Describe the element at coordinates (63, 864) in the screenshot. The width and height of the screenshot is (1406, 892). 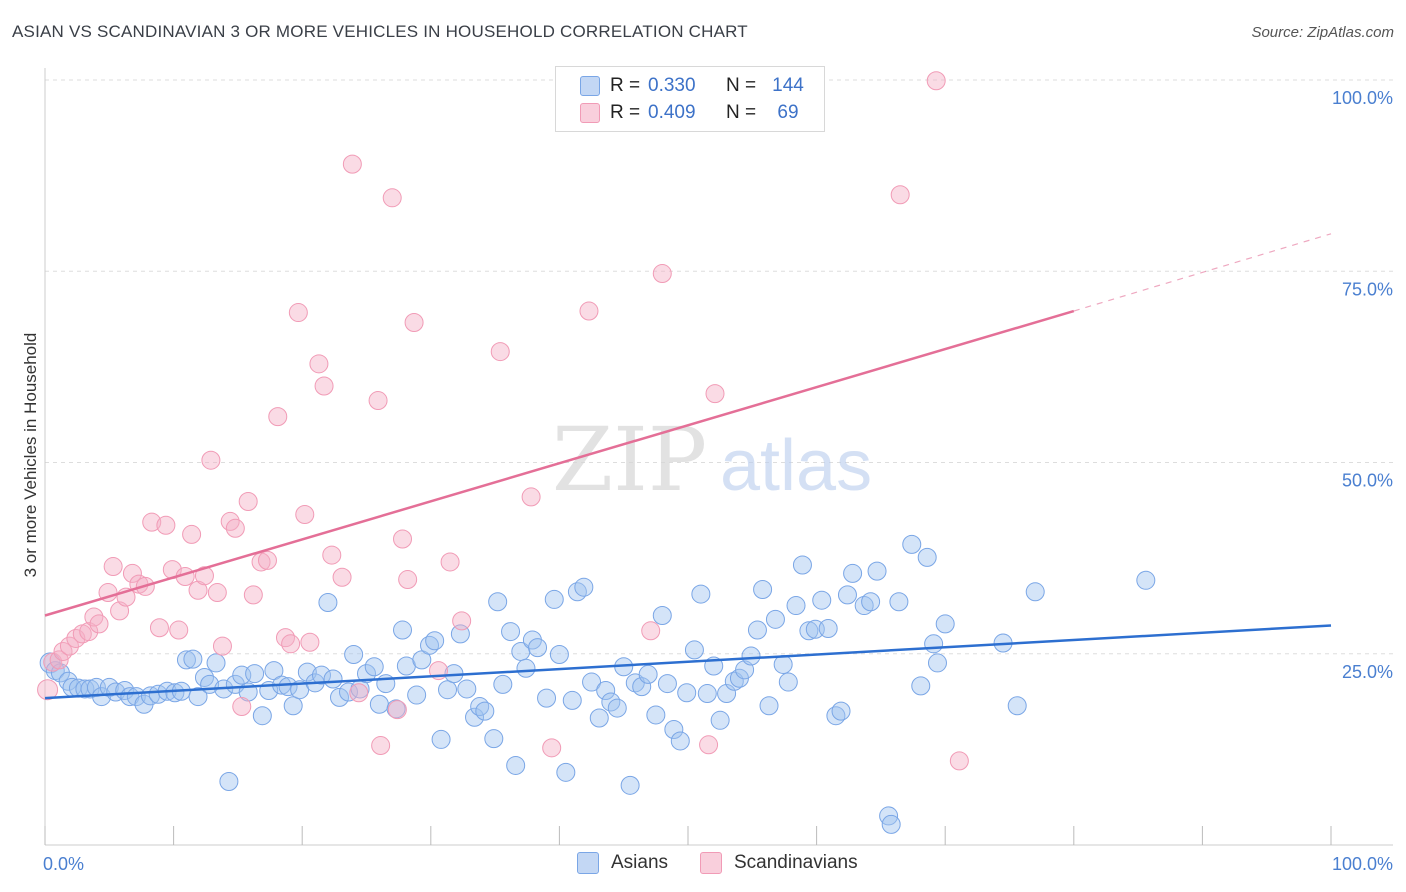
I see `x-tick-label: 0.0%` at that location.